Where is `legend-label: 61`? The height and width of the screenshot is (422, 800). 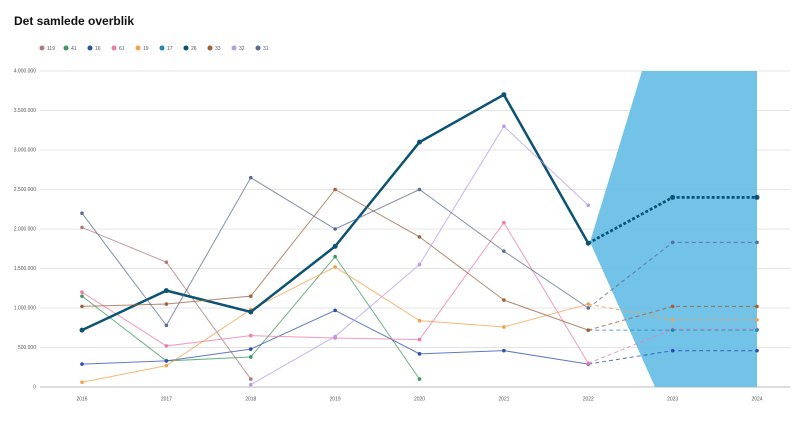 legend-label: 61 is located at coordinates (122, 49).